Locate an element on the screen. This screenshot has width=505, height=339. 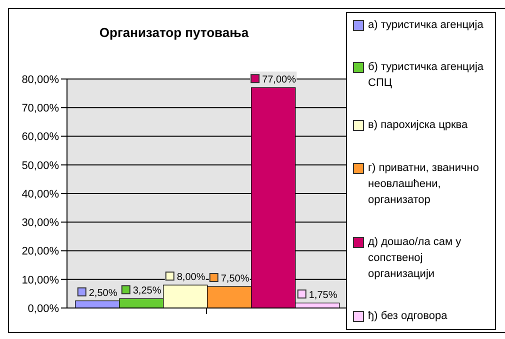
legend-label: а) туристичка агенција is located at coordinates (426, 25).